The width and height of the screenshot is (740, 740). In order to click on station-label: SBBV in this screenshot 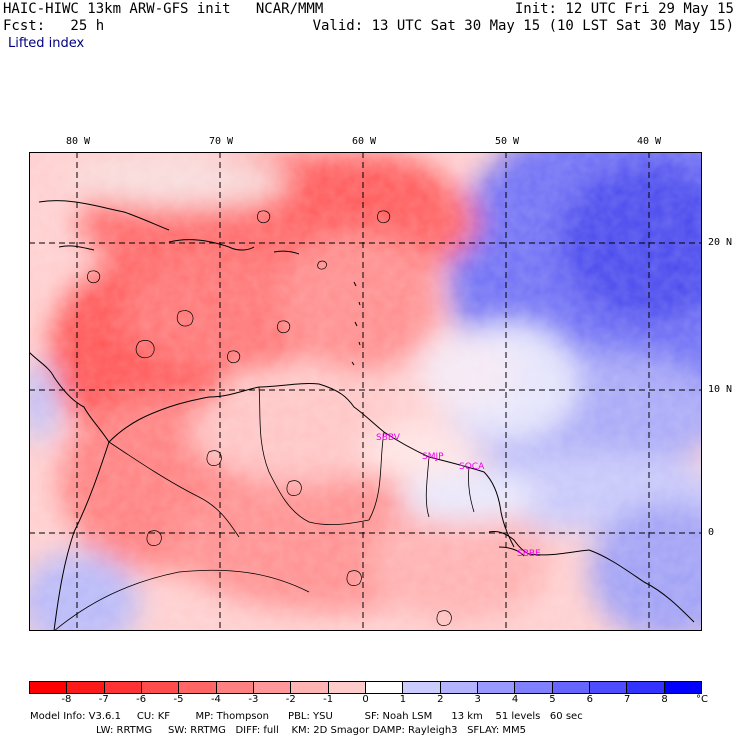, I will do `click(388, 438)`.